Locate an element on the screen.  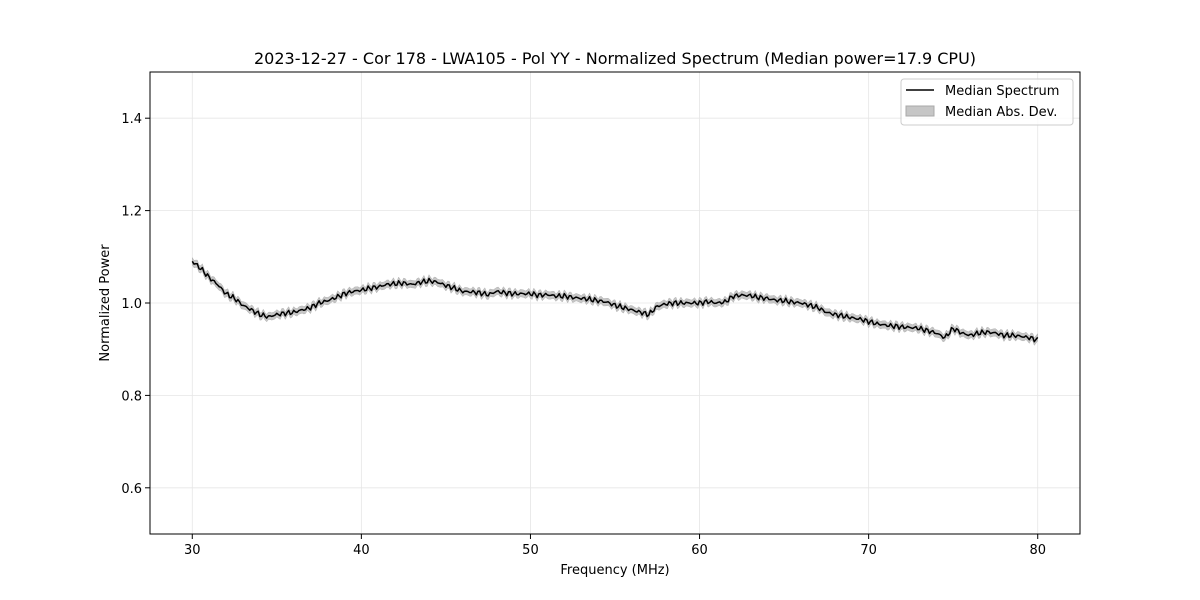
median-spectrum-line is located at coordinates (615, 301).